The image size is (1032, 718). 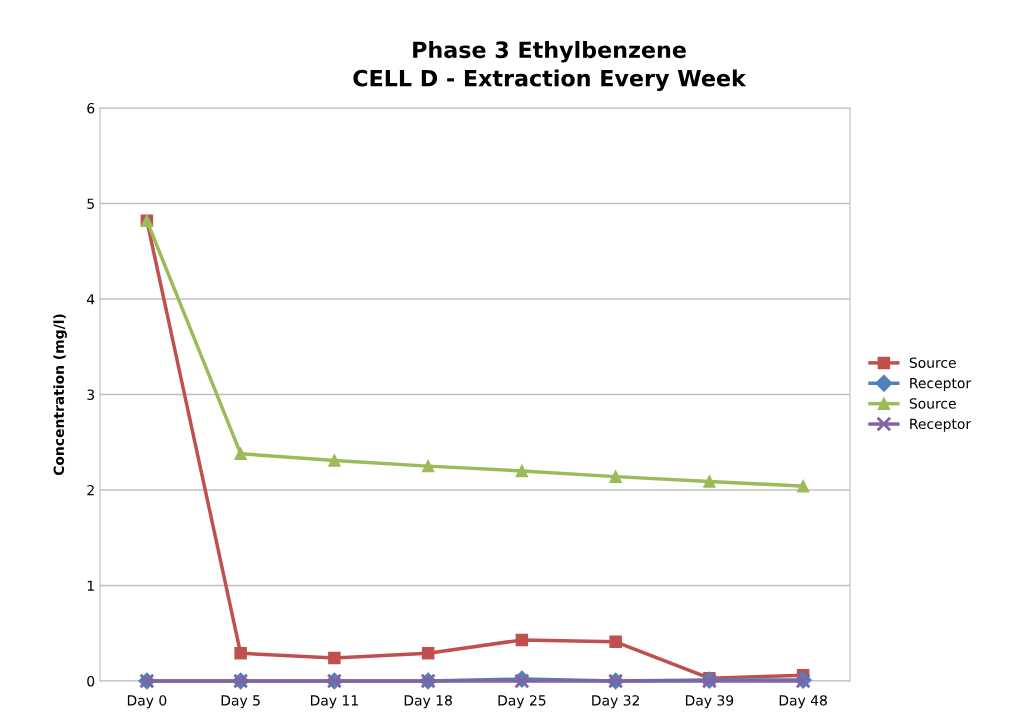 I want to click on x-tick-label: Day 25, so click(x=522, y=702).